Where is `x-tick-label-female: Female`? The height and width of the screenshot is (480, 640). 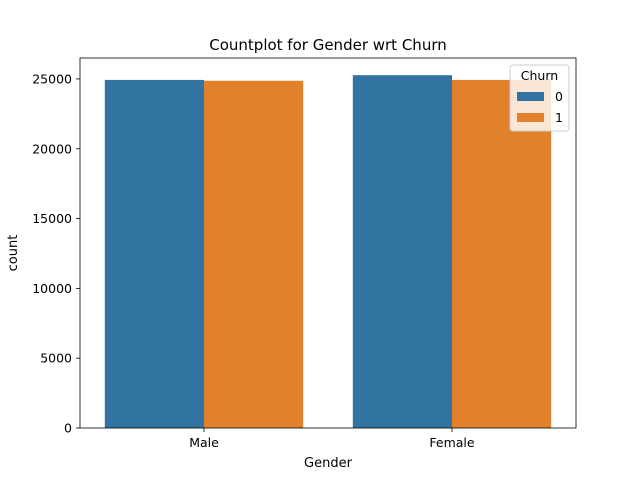
x-tick-label-female: Female is located at coordinates (452, 442).